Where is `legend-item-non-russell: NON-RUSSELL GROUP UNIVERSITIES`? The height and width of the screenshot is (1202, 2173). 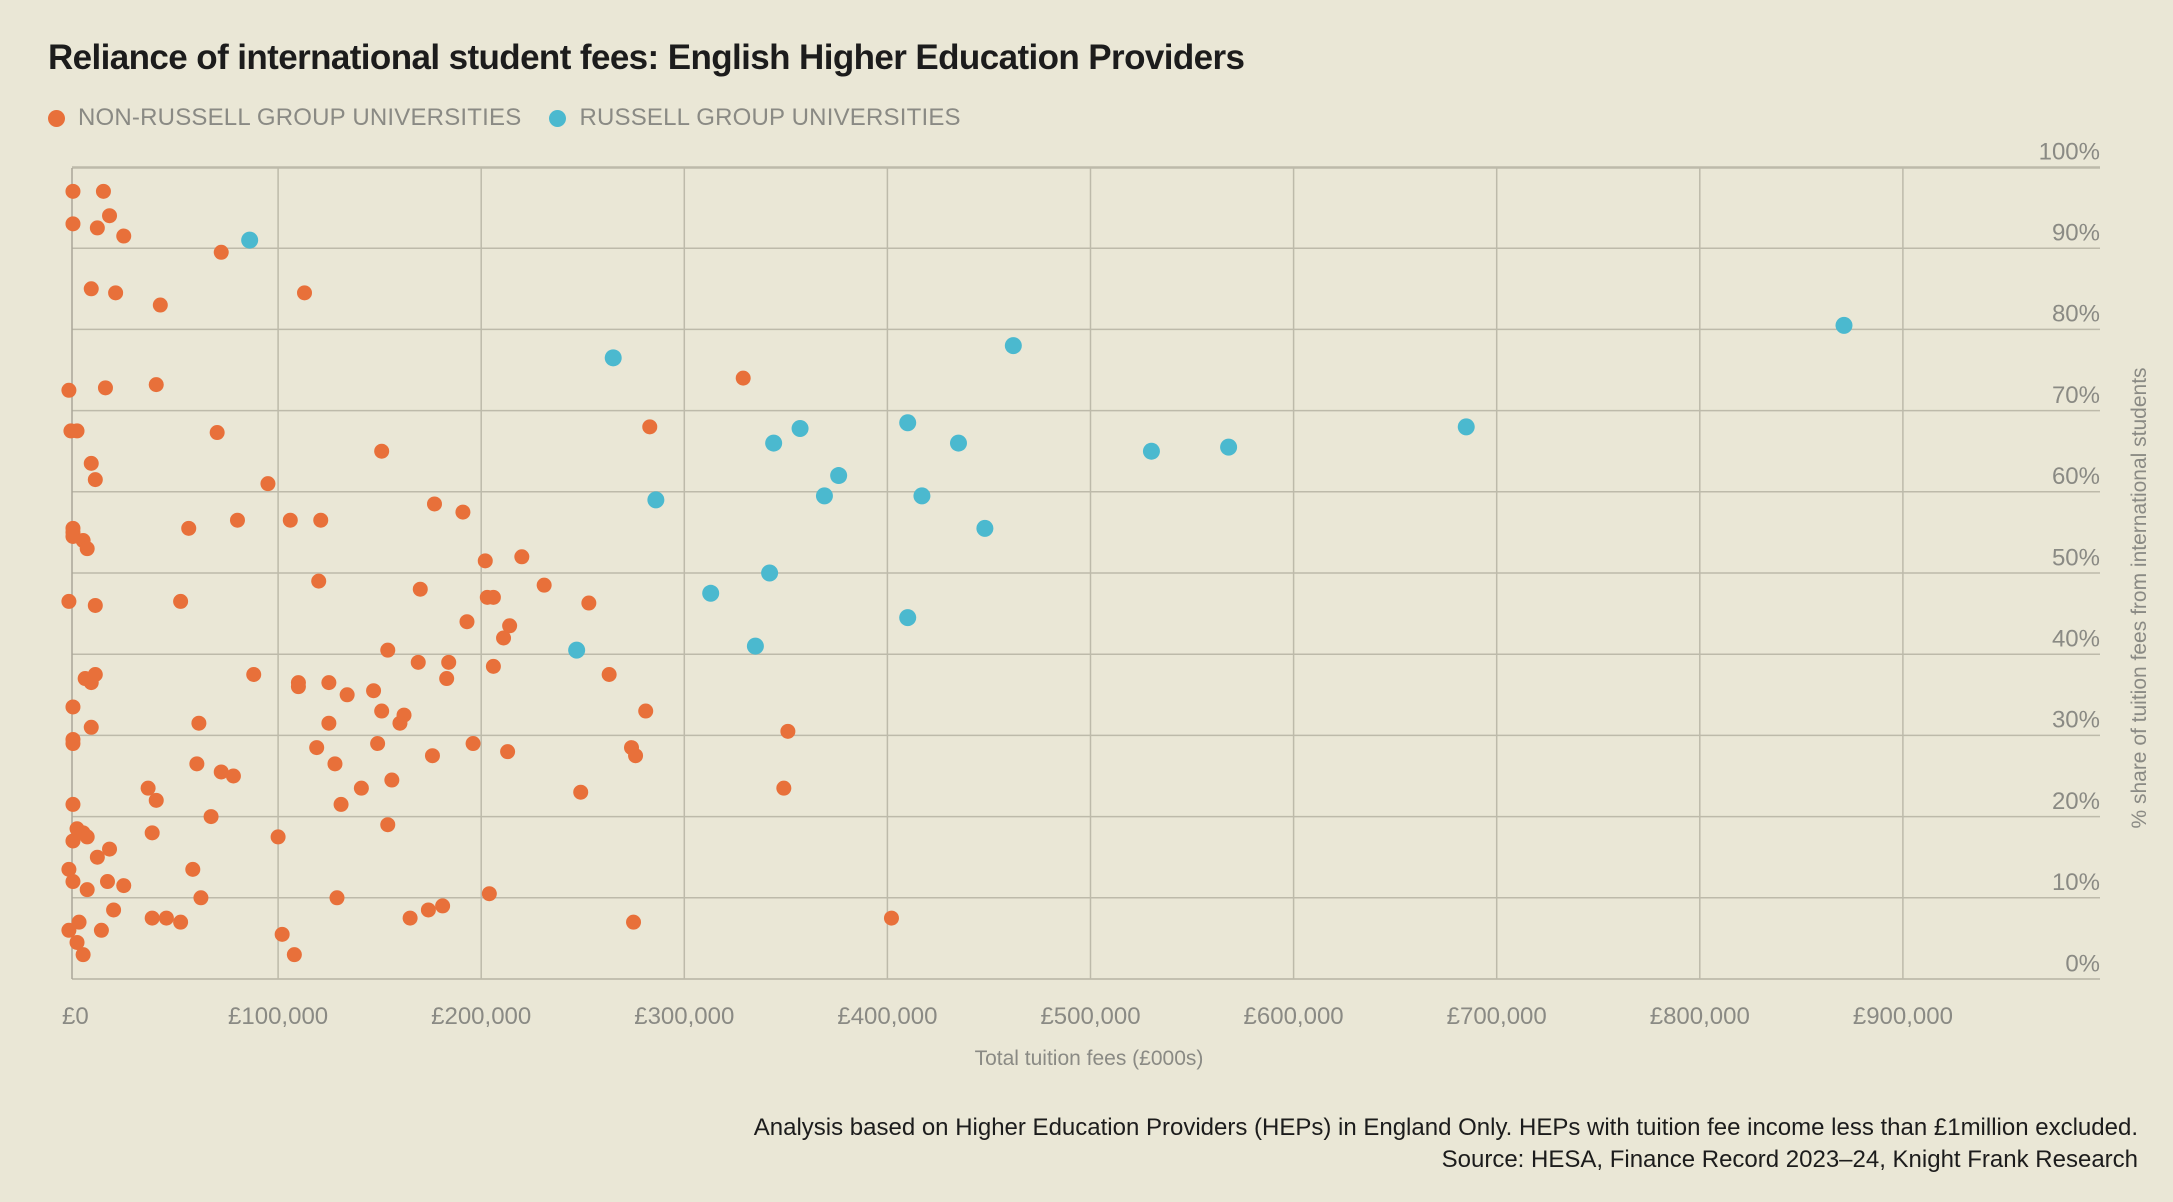 legend-item-non-russell: NON-RUSSELL GROUP UNIVERSITIES is located at coordinates (284, 118).